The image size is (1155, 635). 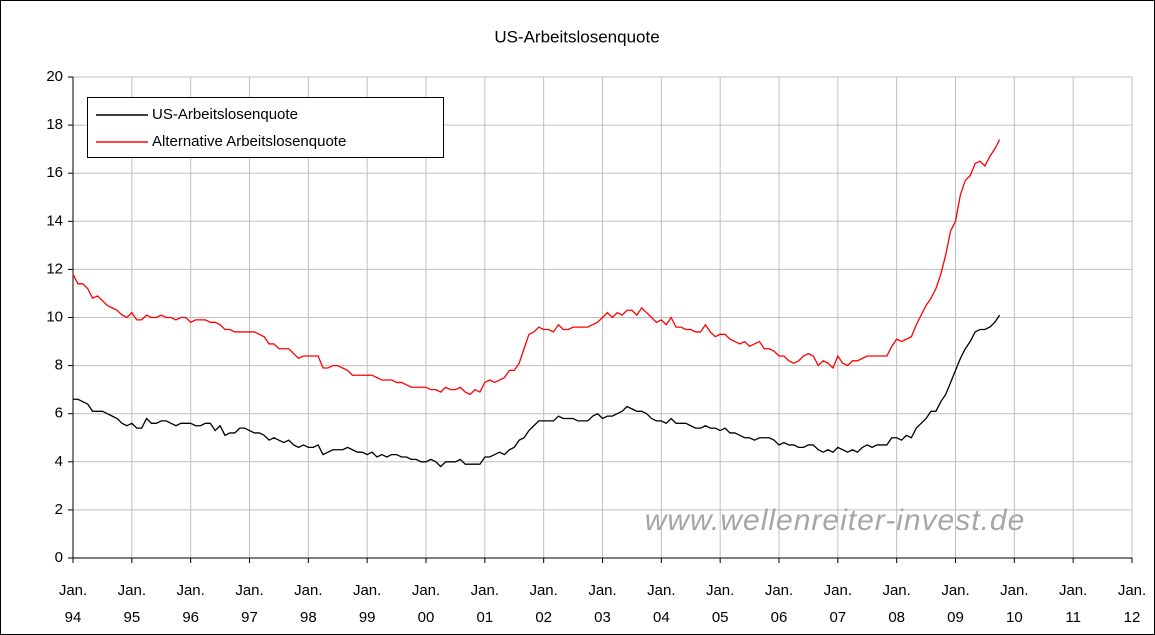 I want to click on y-tick-label: 16, so click(x=54, y=172).